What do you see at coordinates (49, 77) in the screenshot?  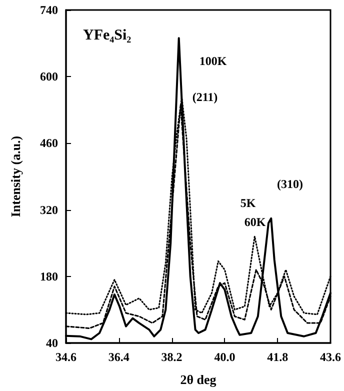 I see `y-tick-label: 600` at bounding box center [49, 77].